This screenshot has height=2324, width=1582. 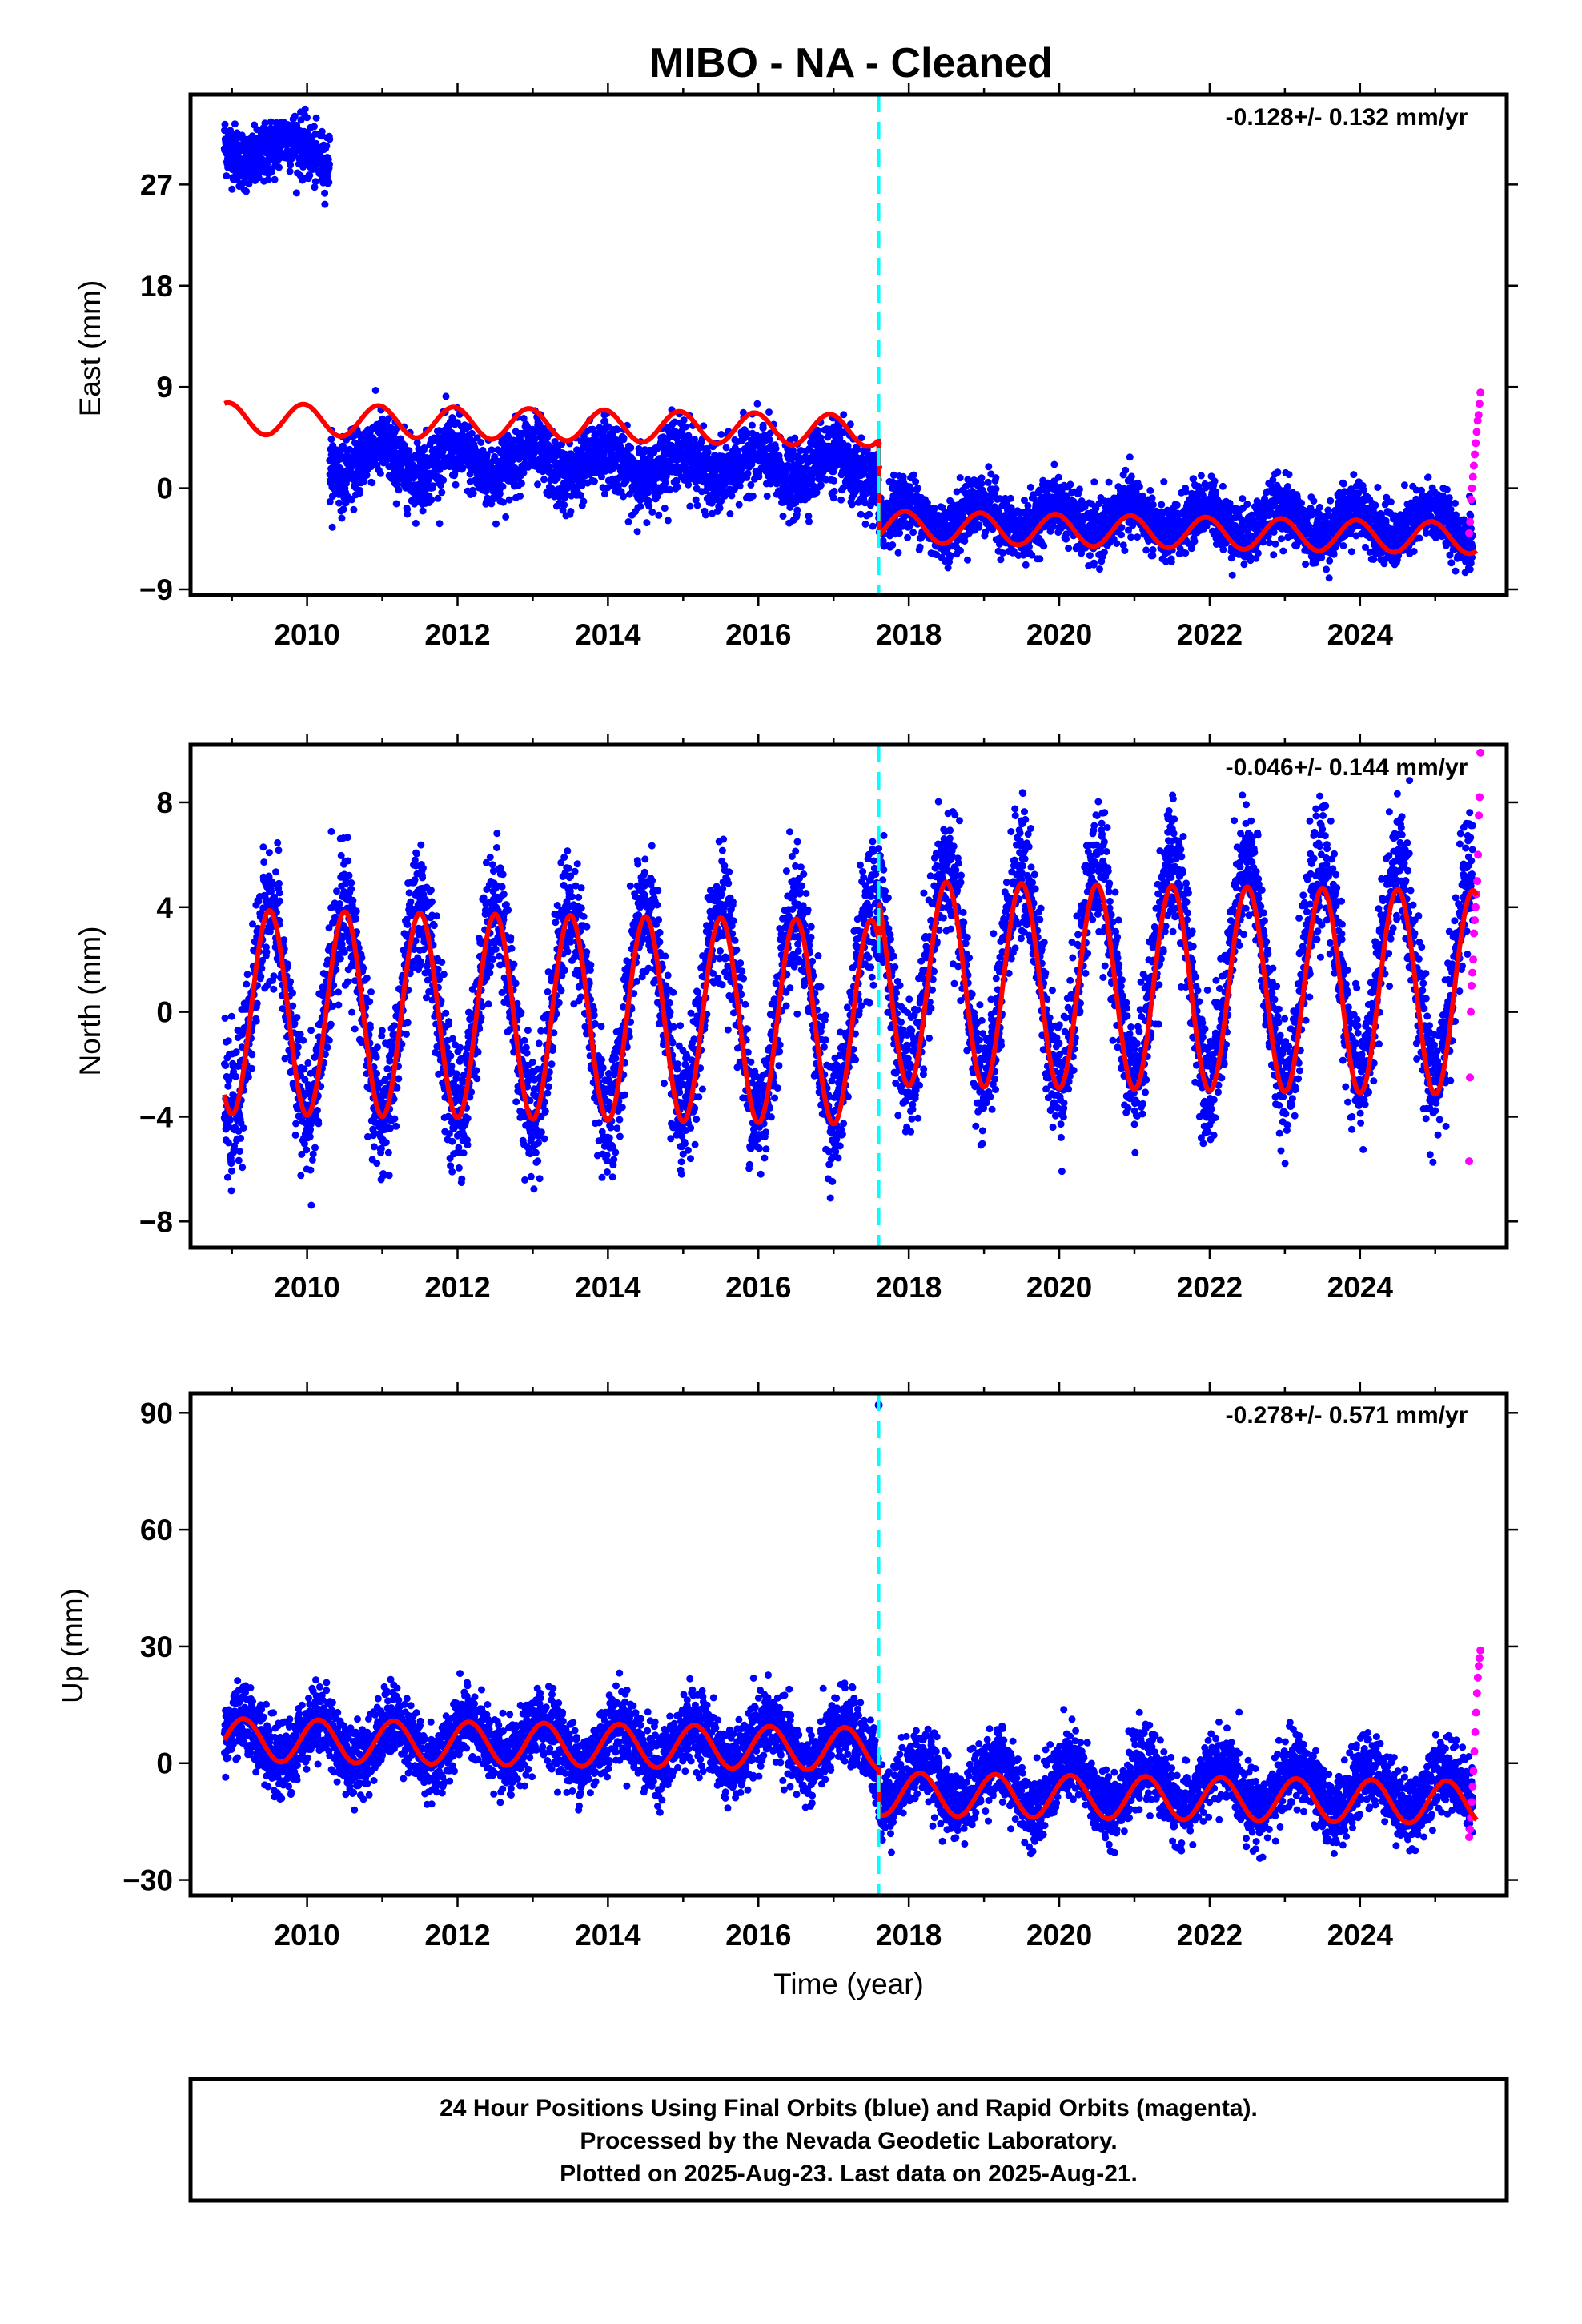 What do you see at coordinates (156, 286) in the screenshot?
I see `y-tick-label: 18` at bounding box center [156, 286].